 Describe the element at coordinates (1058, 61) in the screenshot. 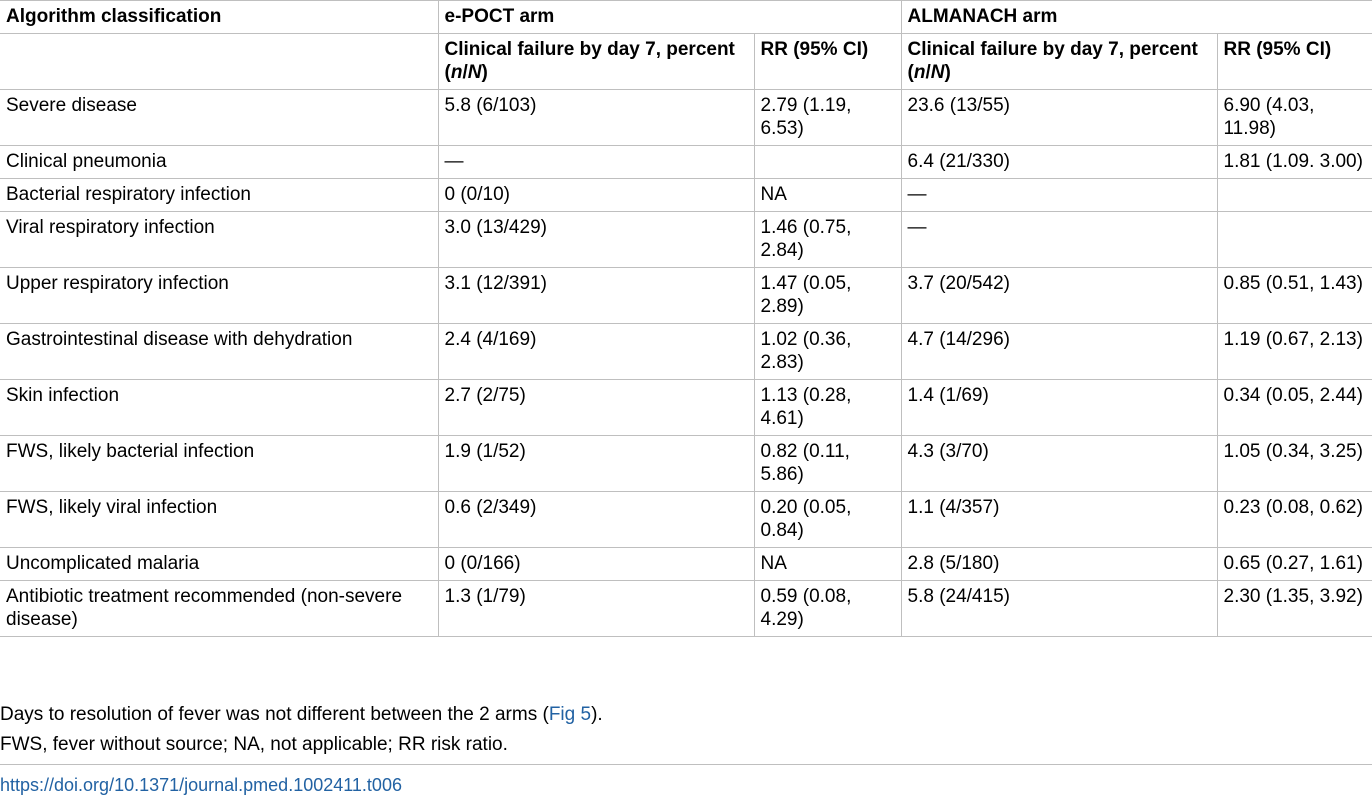

I see `header-almanach-failure: Clinical failure by day 7, percent (n/N)` at that location.